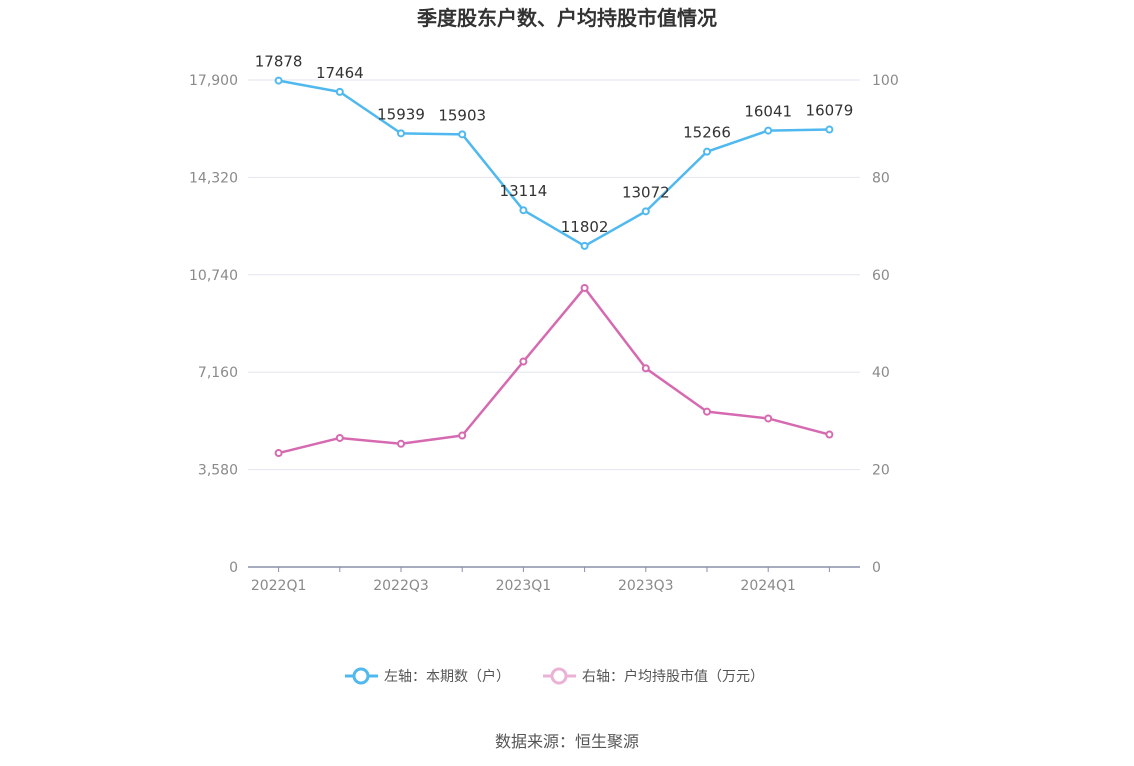 The height and width of the screenshot is (766, 1134). What do you see at coordinates (881, 471) in the screenshot?
I see `right-tick-label: 20` at bounding box center [881, 471].